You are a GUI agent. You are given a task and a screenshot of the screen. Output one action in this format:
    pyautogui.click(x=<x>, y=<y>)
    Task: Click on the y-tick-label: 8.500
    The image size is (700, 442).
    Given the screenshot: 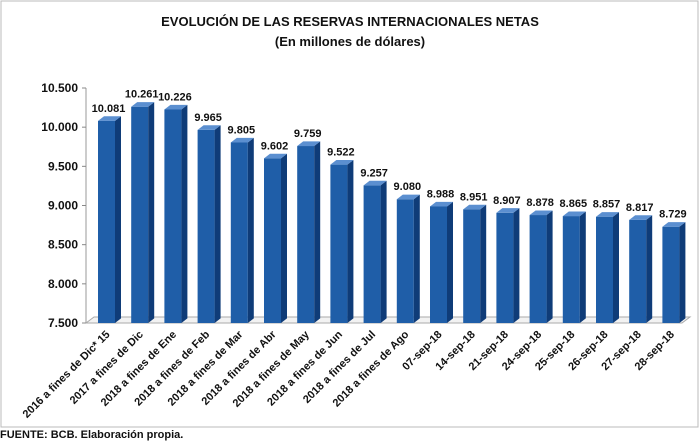 What is the action you would take?
    pyautogui.click(x=63, y=245)
    